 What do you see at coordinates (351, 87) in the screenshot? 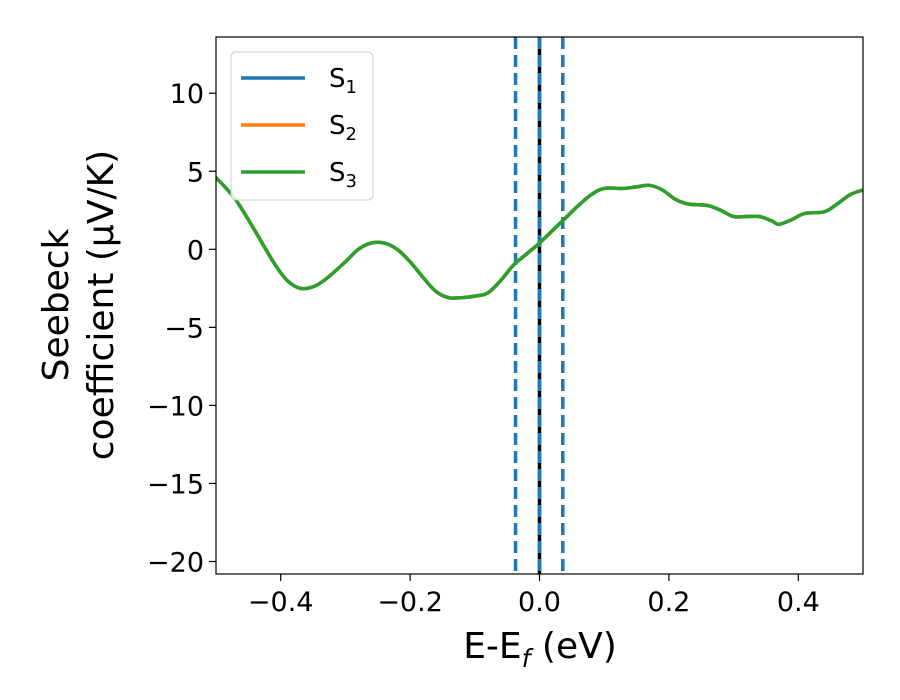
I see `legend-label-subscript: 1` at bounding box center [351, 87].